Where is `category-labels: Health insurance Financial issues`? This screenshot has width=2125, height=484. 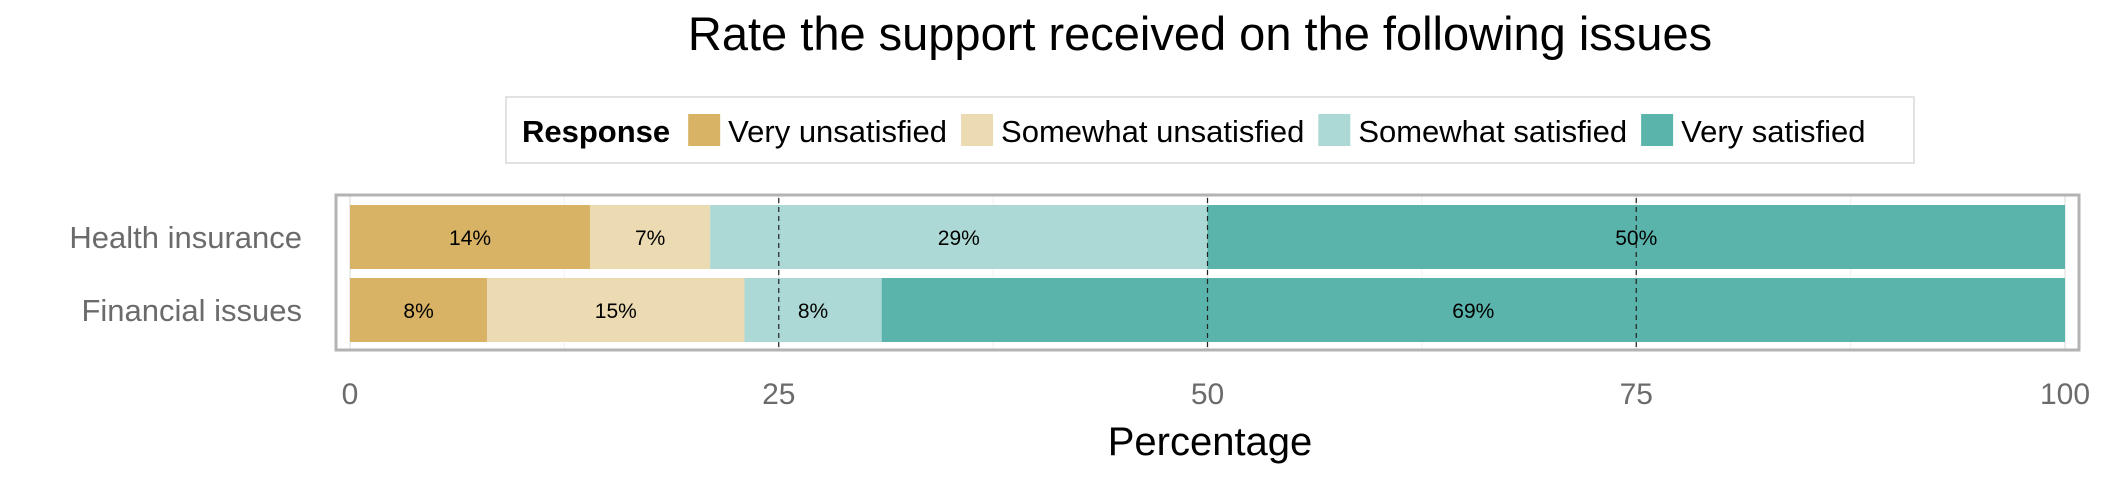
category-labels: Health insurance Financial issues is located at coordinates (185, 274).